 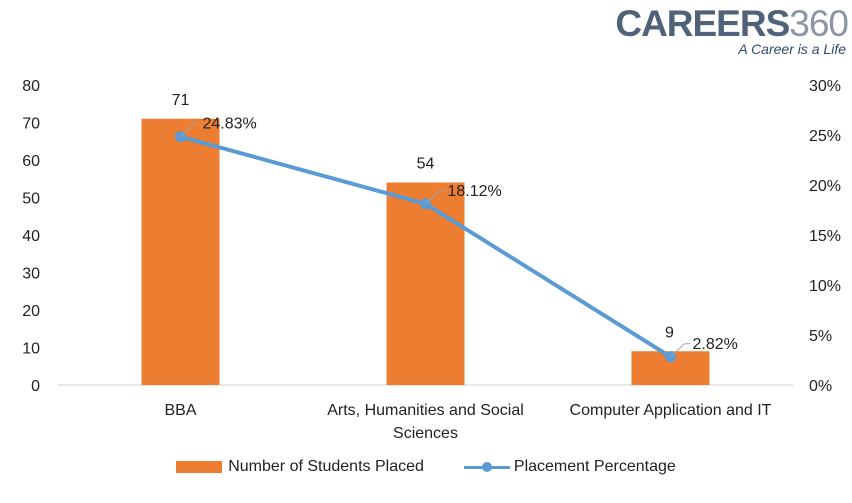 I want to click on logo-brand: CAREERS, so click(x=702, y=23).